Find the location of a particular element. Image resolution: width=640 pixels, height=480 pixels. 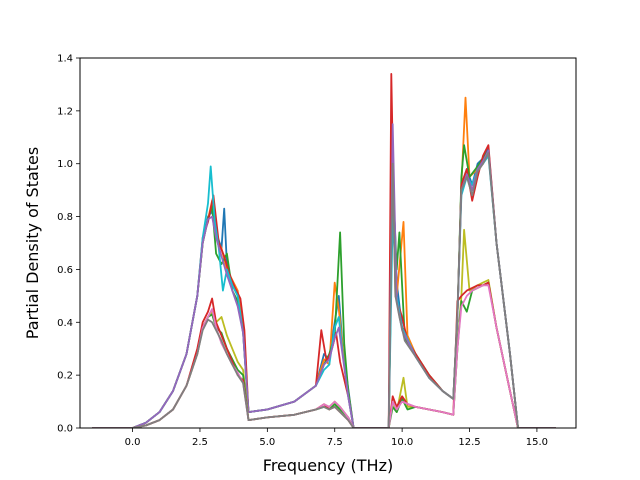

x-axis-ticks: 0.0 2.5 5.0 7.5 10.0 12.5 15.0 is located at coordinates (336, 438).